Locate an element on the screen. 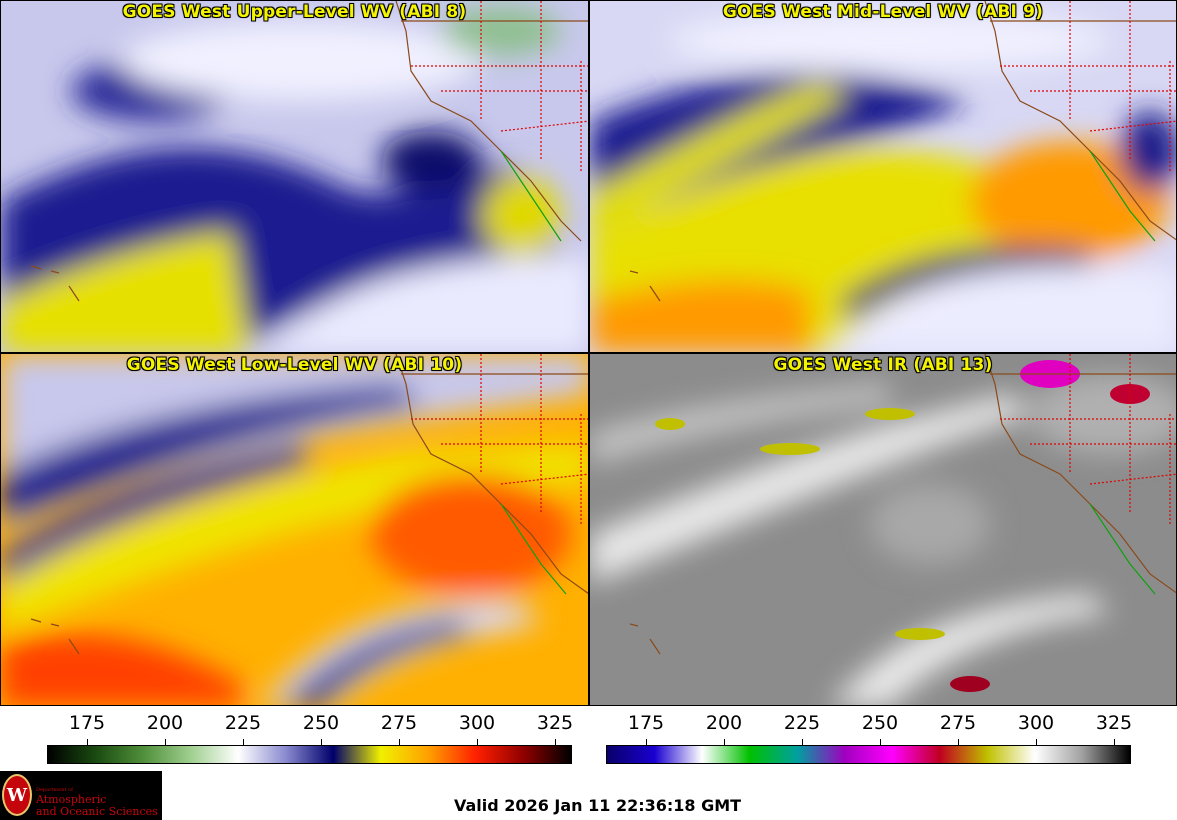 Image resolution: width=1177 pixels, height=820 pixels. wv-colorbar is located at coordinates (309, 754).